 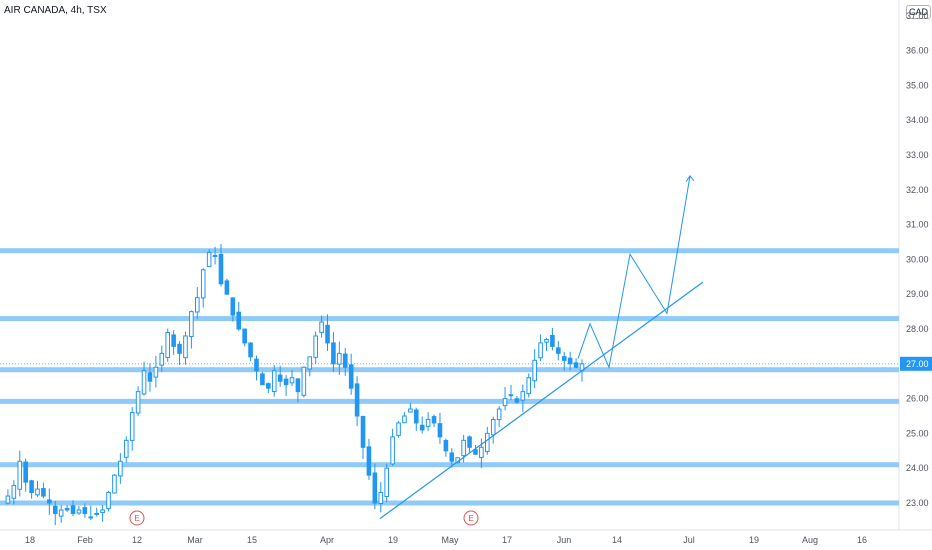 I want to click on earnings-marker-label: E, so click(x=470, y=518).